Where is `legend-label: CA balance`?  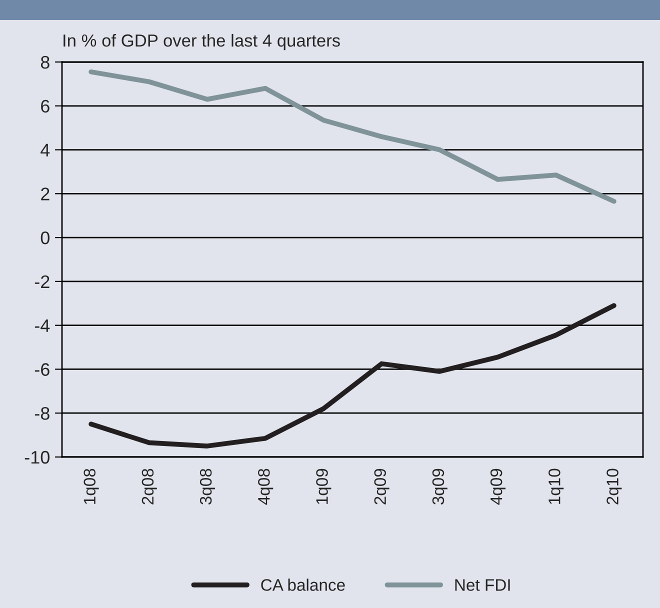 legend-label: CA balance is located at coordinates (303, 584).